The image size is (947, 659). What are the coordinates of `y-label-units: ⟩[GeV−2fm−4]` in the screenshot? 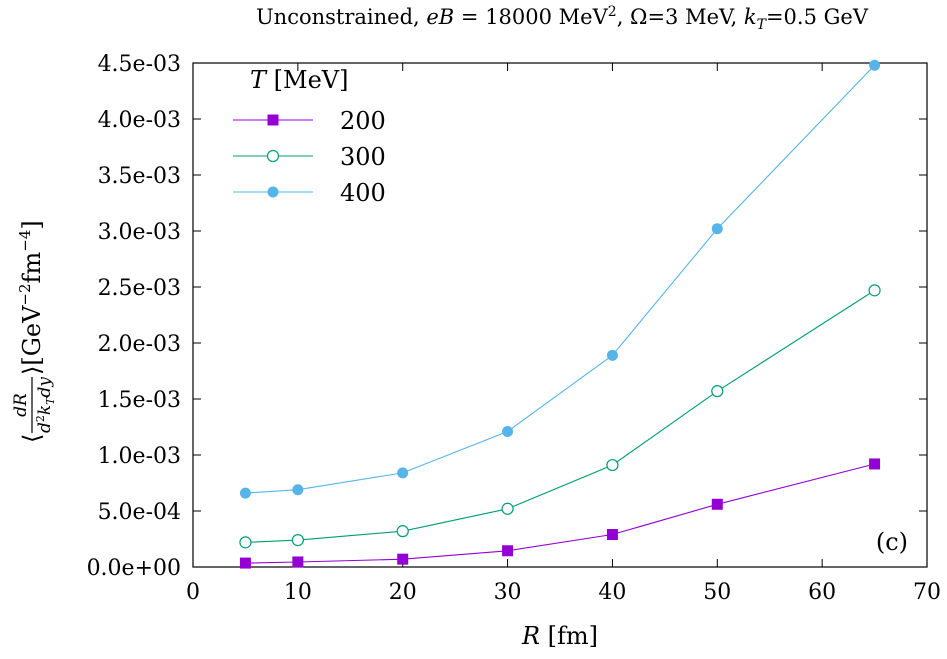 It's located at (31, 297).